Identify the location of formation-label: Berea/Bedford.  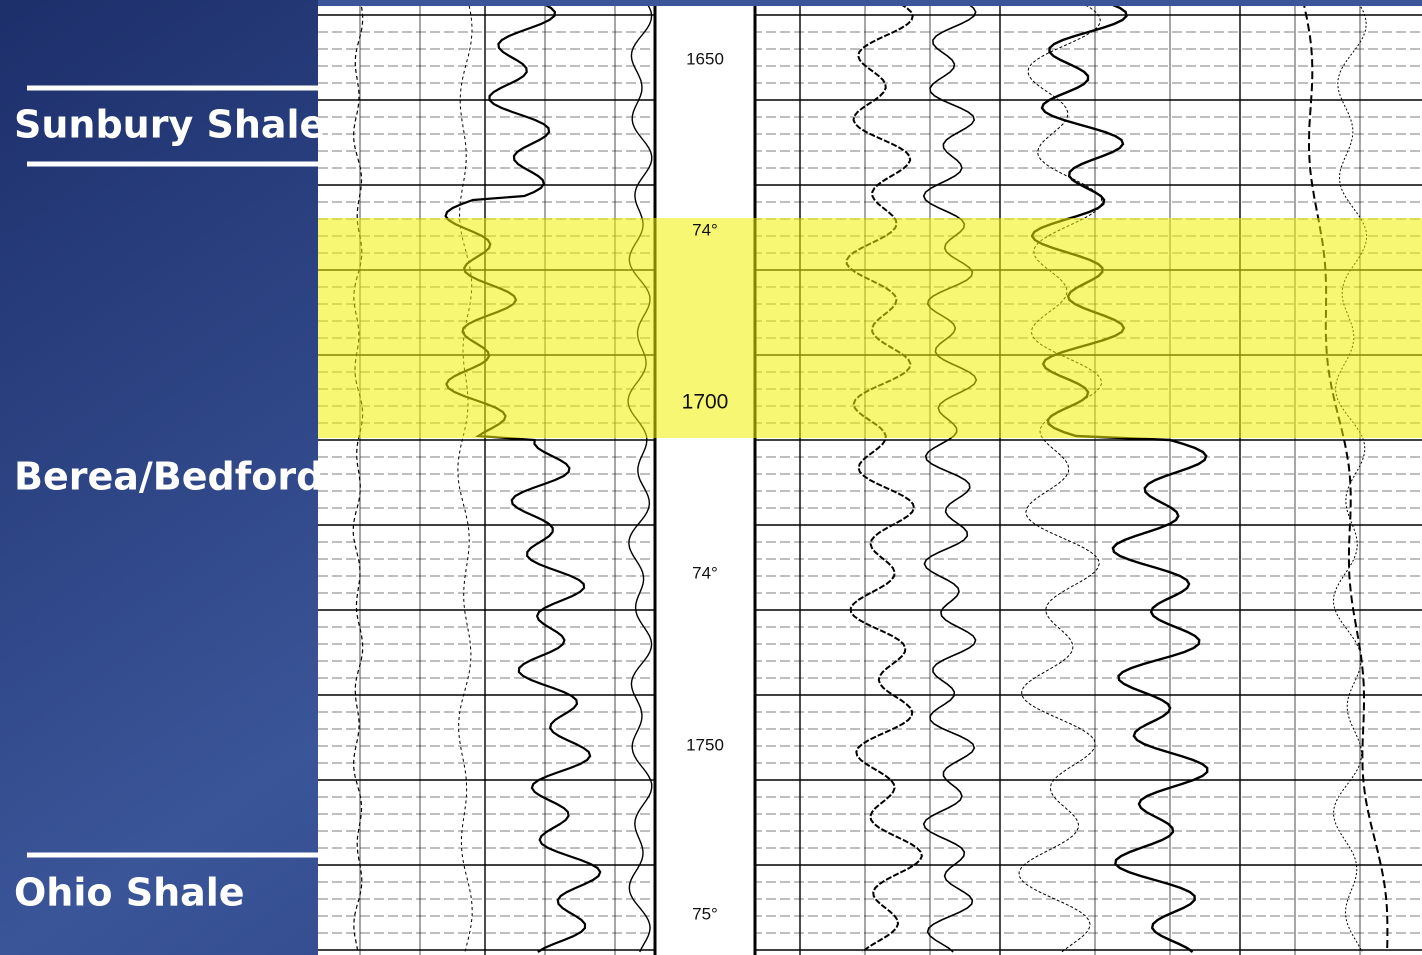
(168, 477).